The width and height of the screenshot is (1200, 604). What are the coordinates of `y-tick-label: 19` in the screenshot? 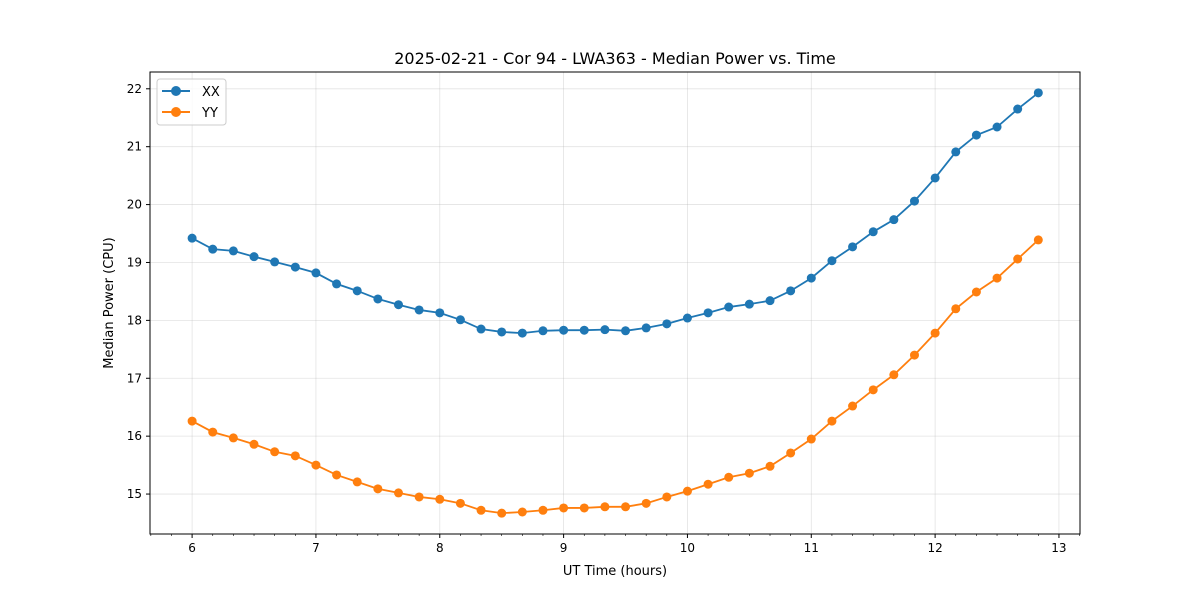 It's located at (134, 262).